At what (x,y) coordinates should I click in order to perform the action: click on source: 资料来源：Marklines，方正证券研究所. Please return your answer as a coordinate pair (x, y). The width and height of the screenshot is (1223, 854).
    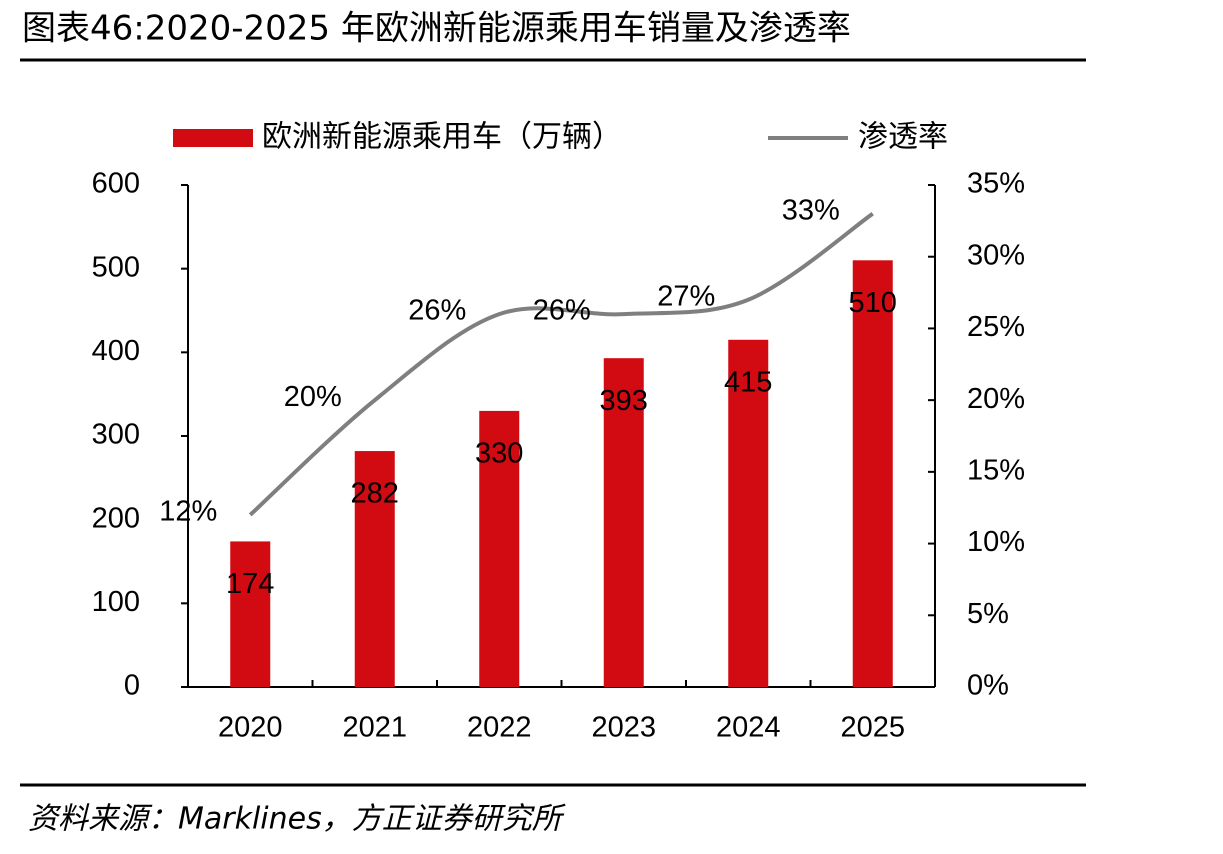
    Looking at the image, I should click on (297, 819).